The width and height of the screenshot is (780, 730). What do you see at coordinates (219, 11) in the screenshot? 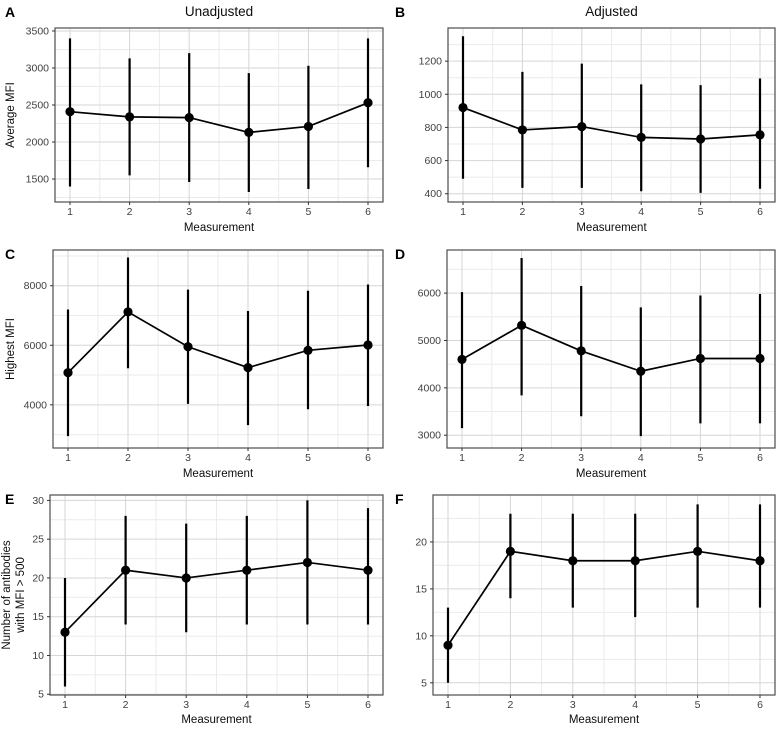
I see `column-title: Unadjusted` at bounding box center [219, 11].